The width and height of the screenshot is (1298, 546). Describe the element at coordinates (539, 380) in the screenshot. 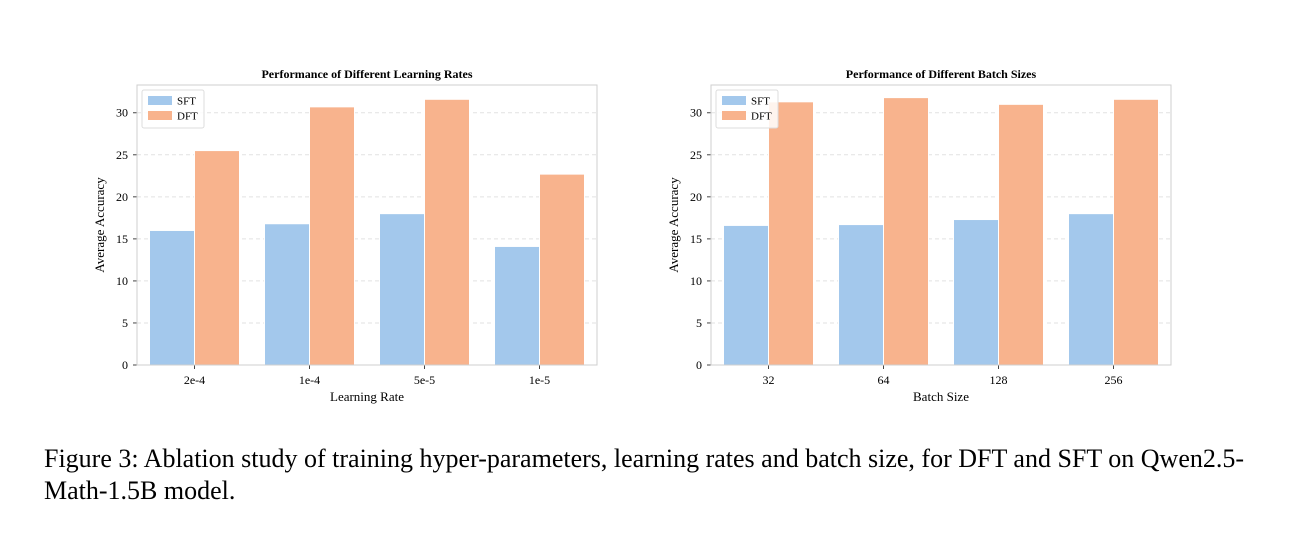

I see `x-tick-label: 1e-5` at that location.